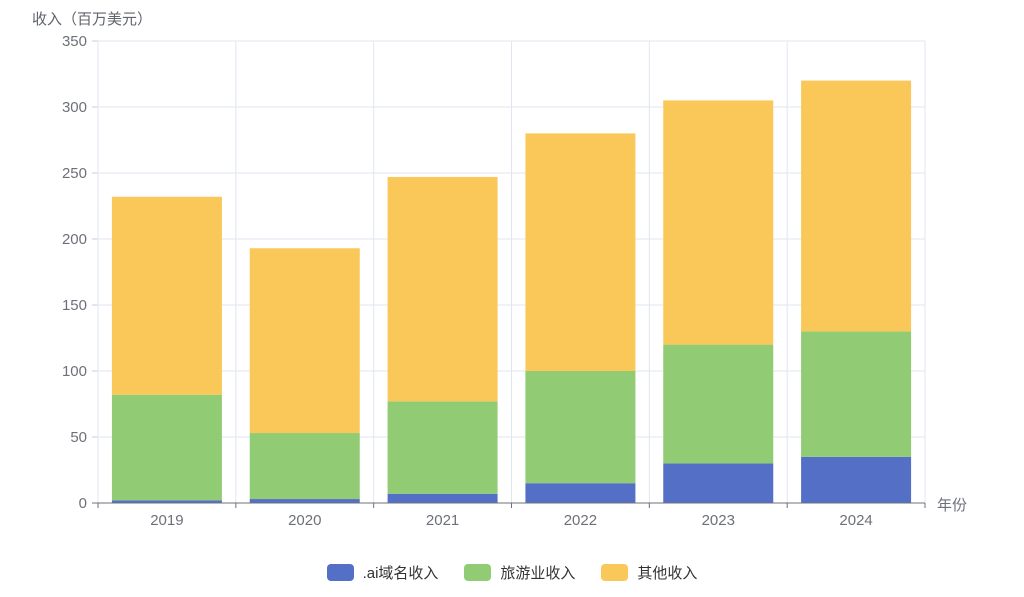 This screenshot has width=1024, height=597. I want to click on y-tick-label-50: 50, so click(78, 437).